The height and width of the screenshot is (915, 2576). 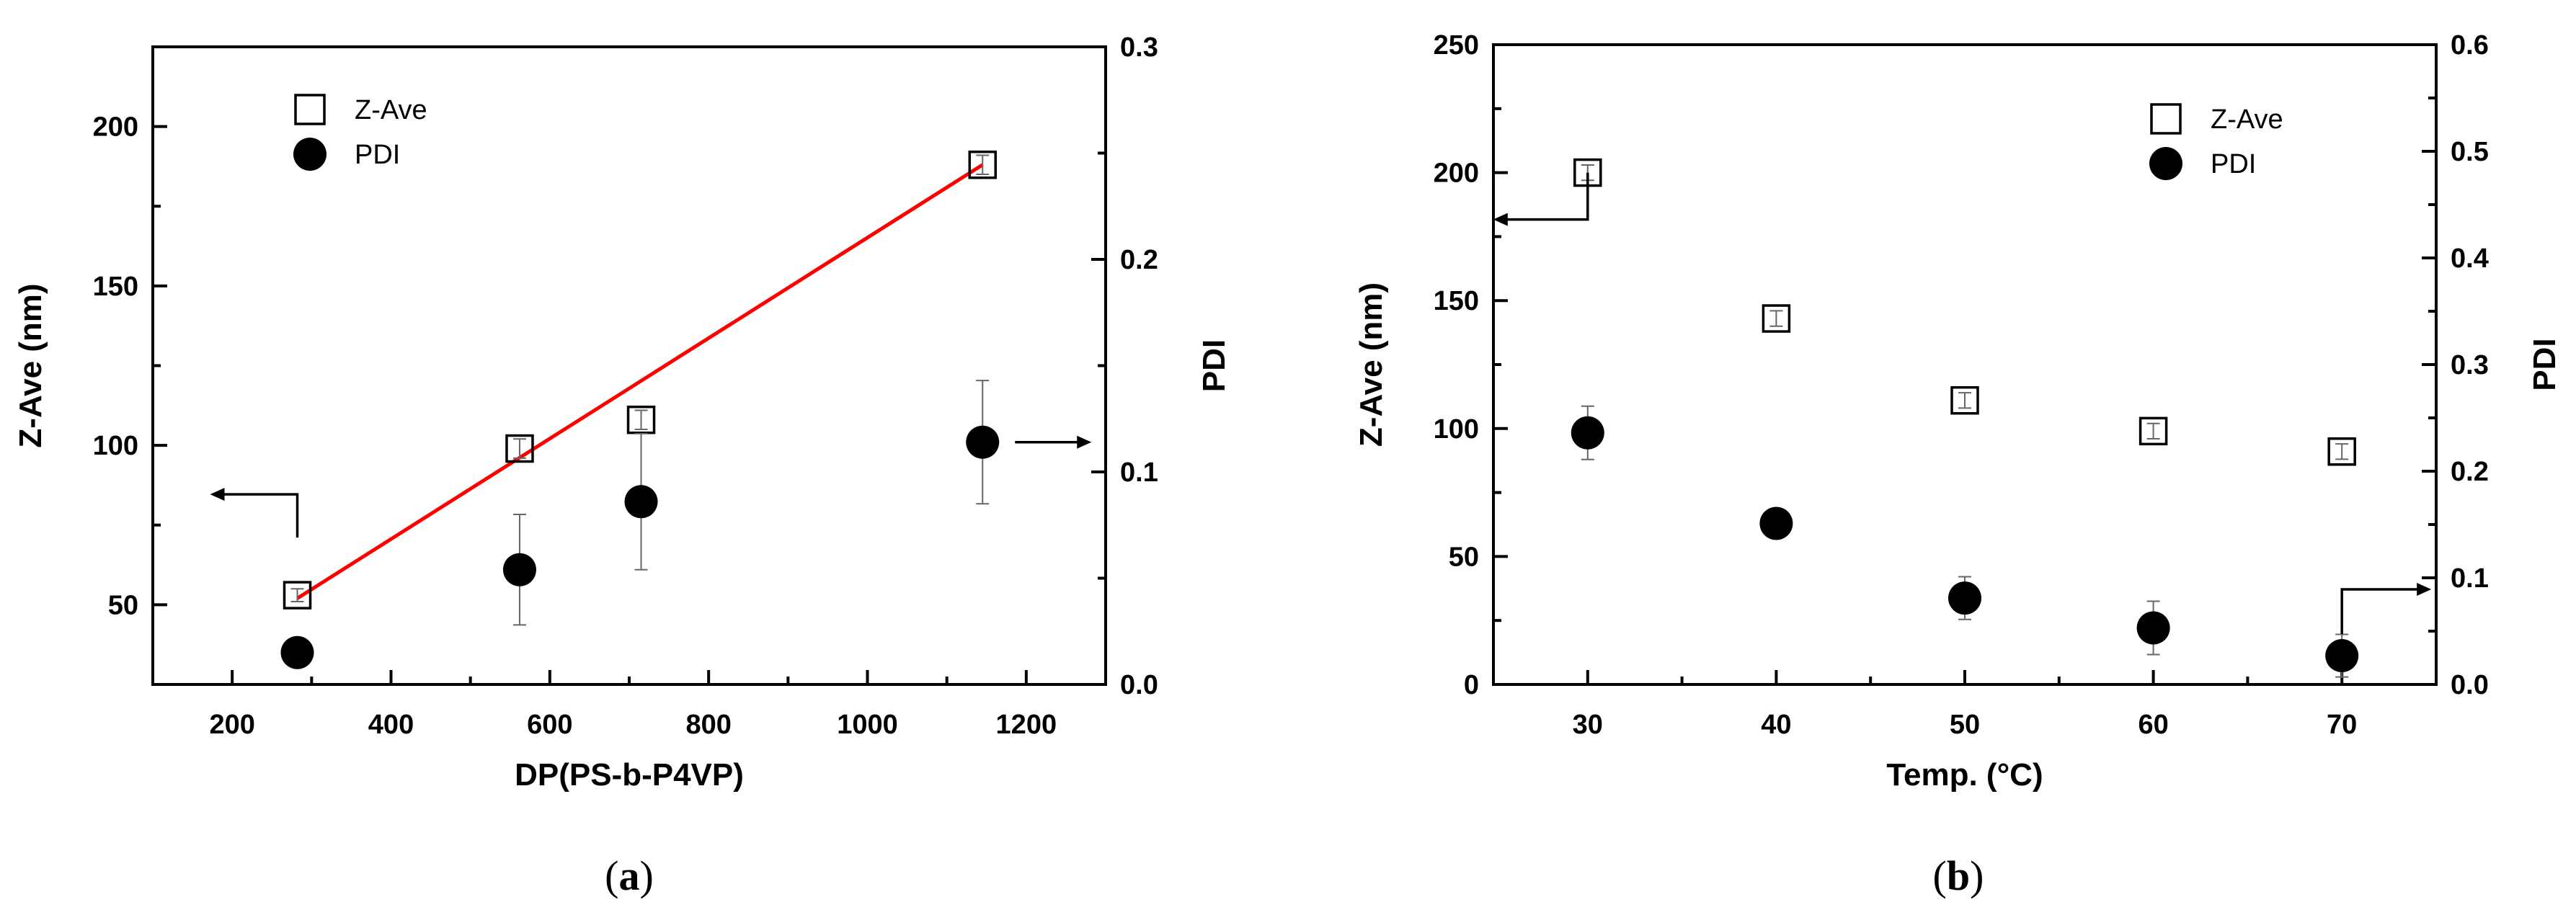 I want to click on x-tick-label: 60, so click(x=2153, y=725).